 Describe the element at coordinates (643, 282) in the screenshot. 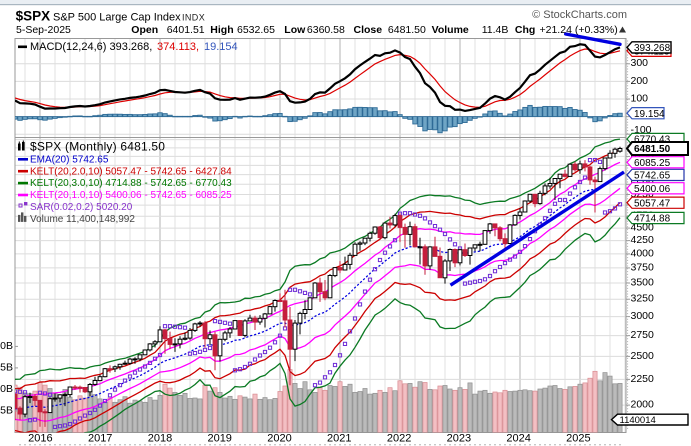

I see `svg-text: 3500` at that location.